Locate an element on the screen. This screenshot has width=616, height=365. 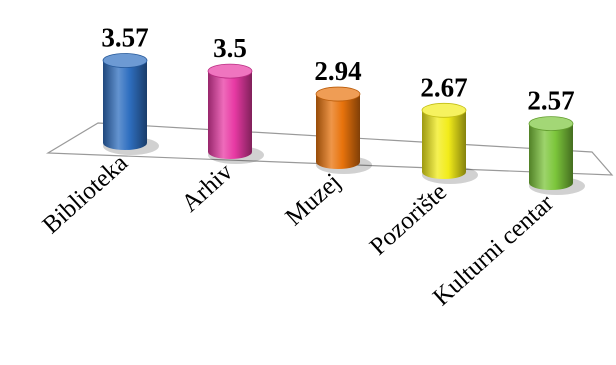
category-label: Muzej is located at coordinates (313, 199).